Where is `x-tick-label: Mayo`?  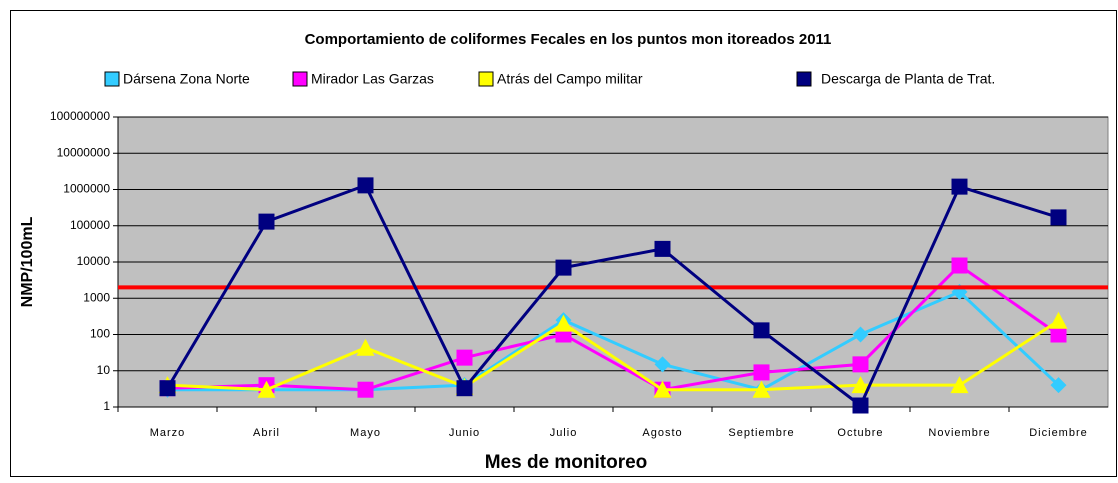
x-tick-label: Mayo is located at coordinates (365, 433).